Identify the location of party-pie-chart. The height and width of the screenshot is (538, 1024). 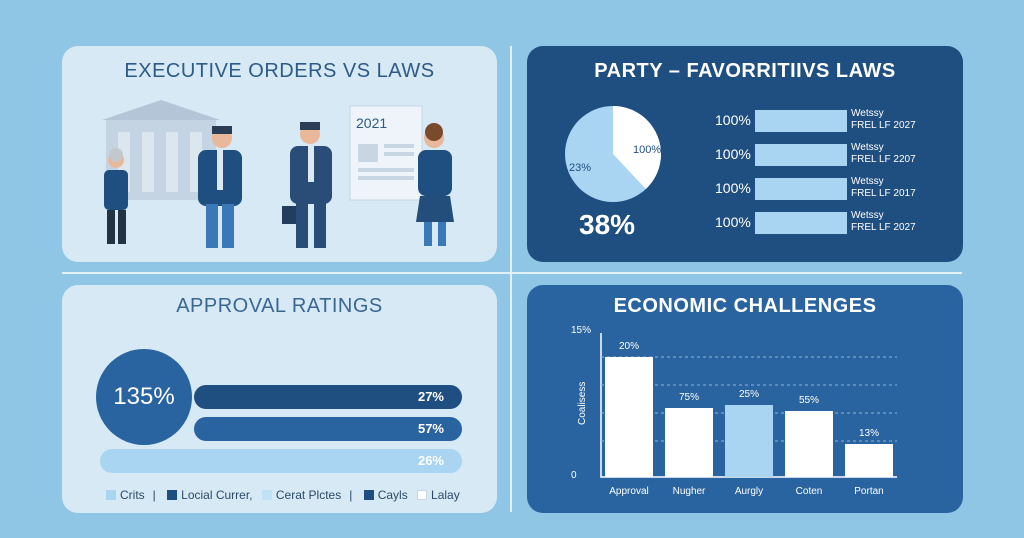
(613, 154).